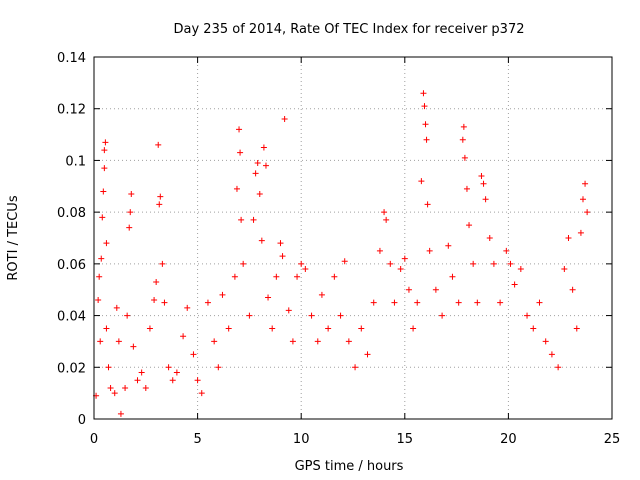 Image resolution: width=640 pixels, height=480 pixels. What do you see at coordinates (75, 161) in the screenshot?
I see `y-tick-label: 0.1` at bounding box center [75, 161].